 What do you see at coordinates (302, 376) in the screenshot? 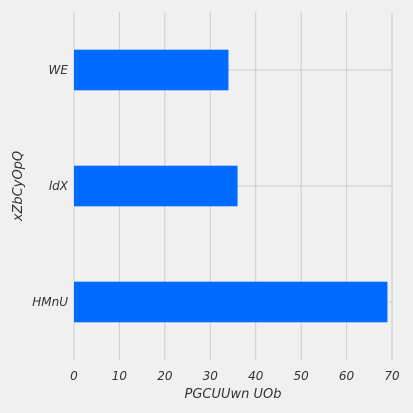
I see `x-tick-label: 50` at bounding box center [302, 376].